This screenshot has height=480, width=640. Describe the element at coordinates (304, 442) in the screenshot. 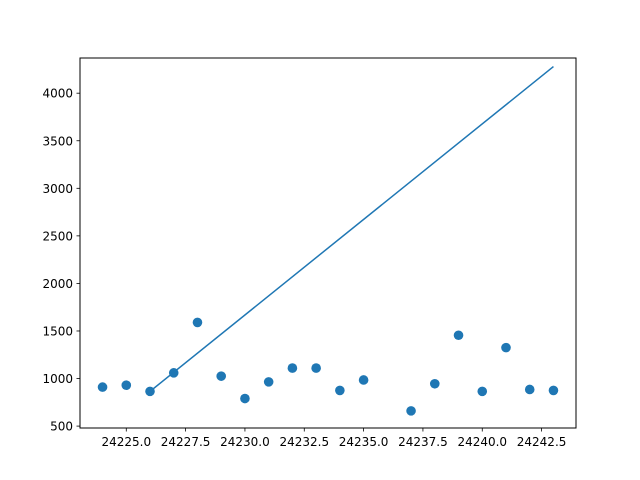

I see `x-tick-label: 24232.5` at that location.